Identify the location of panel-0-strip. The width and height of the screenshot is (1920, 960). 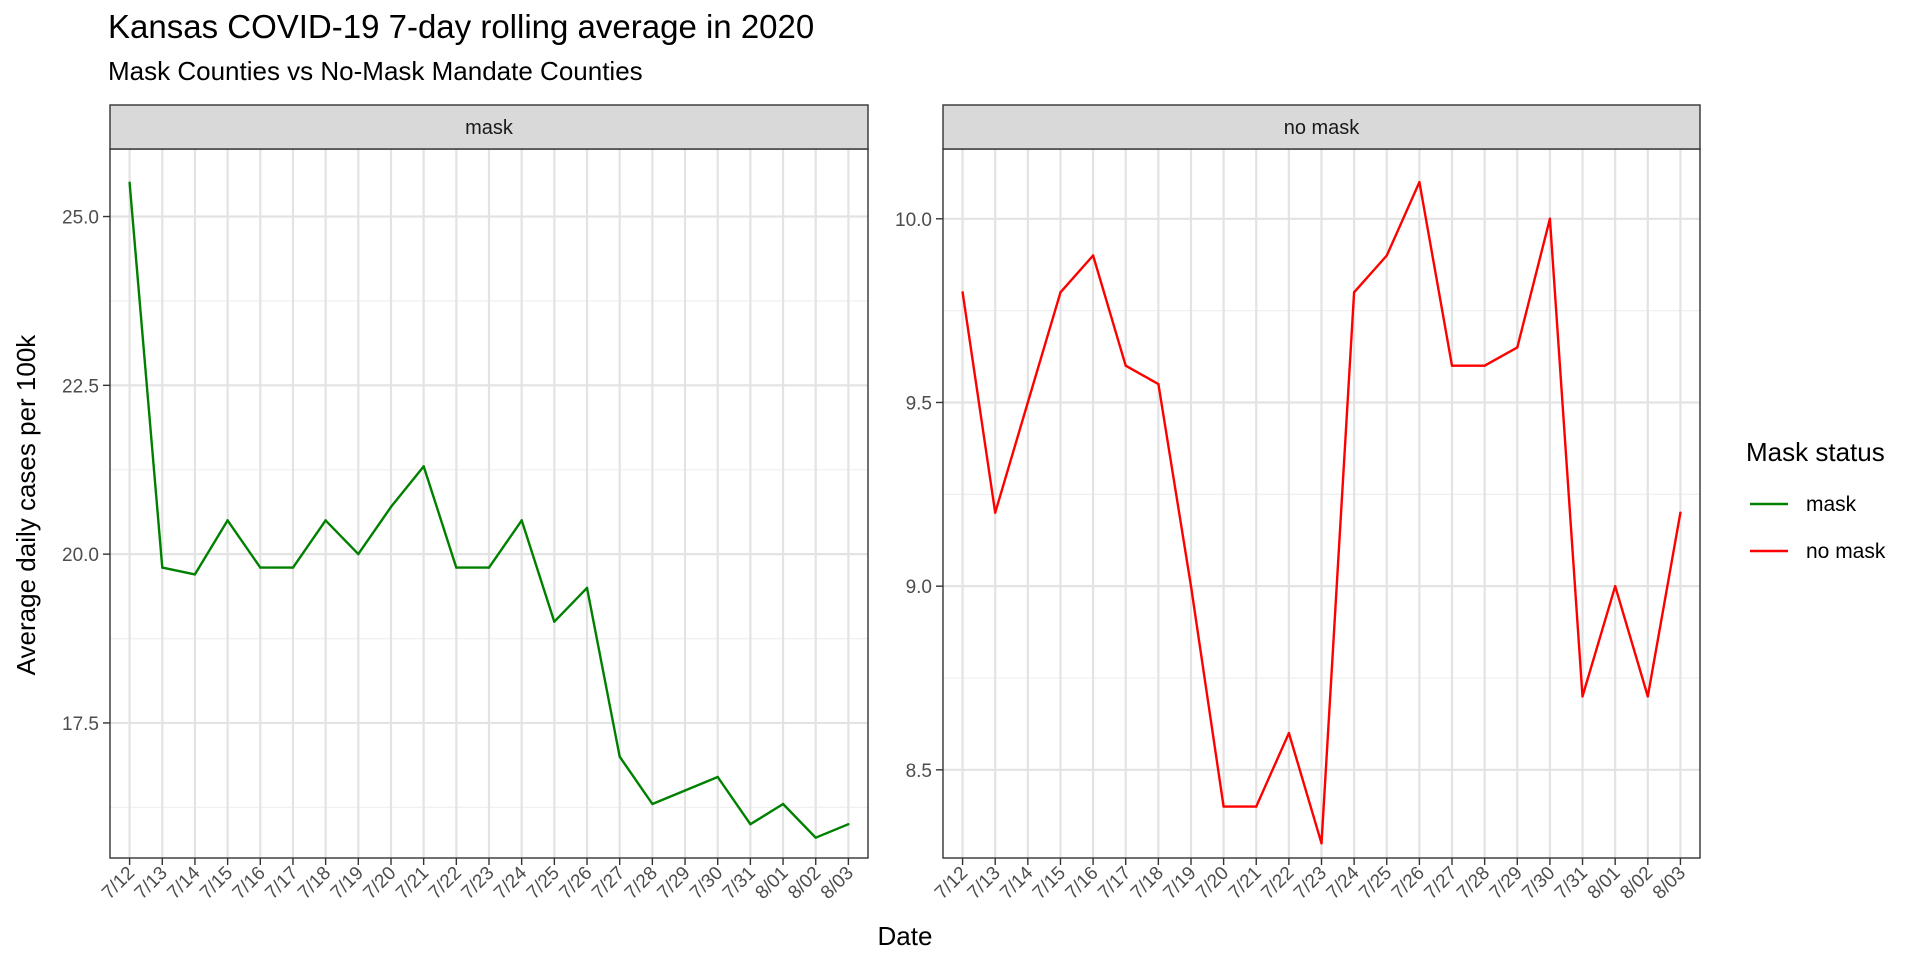
(489, 127).